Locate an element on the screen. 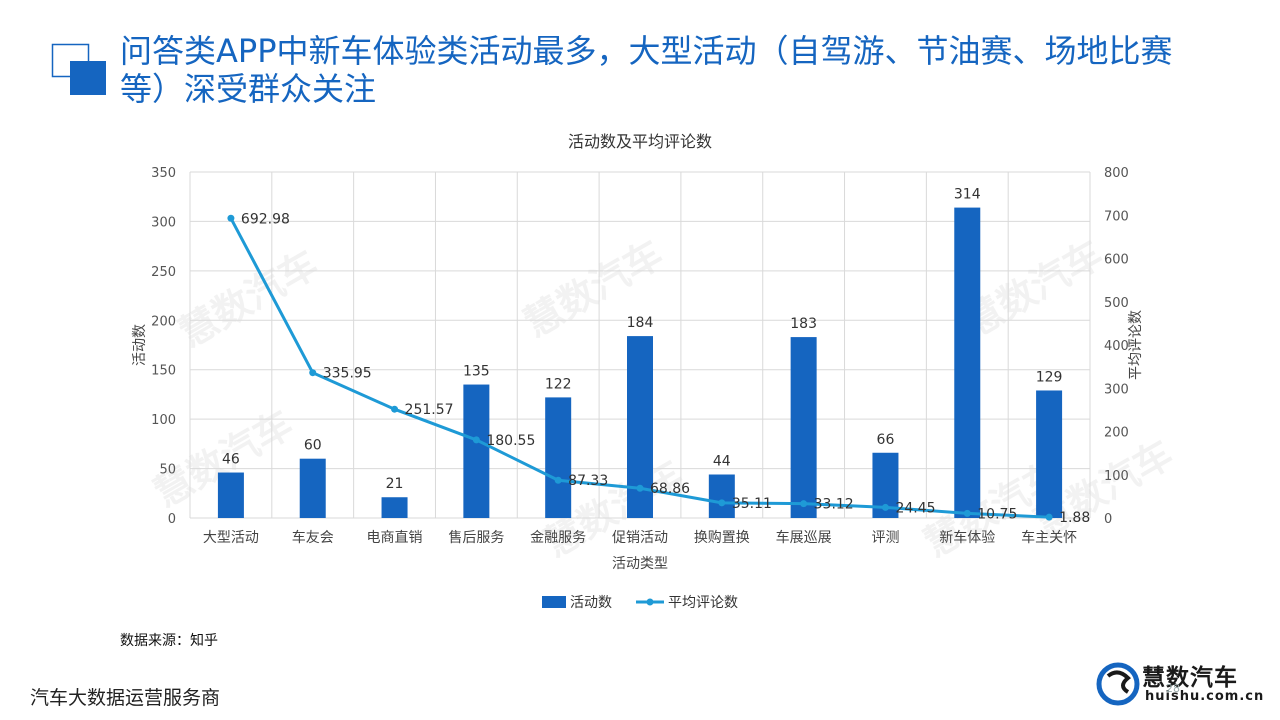  bar-data-label: 44 is located at coordinates (722, 462).